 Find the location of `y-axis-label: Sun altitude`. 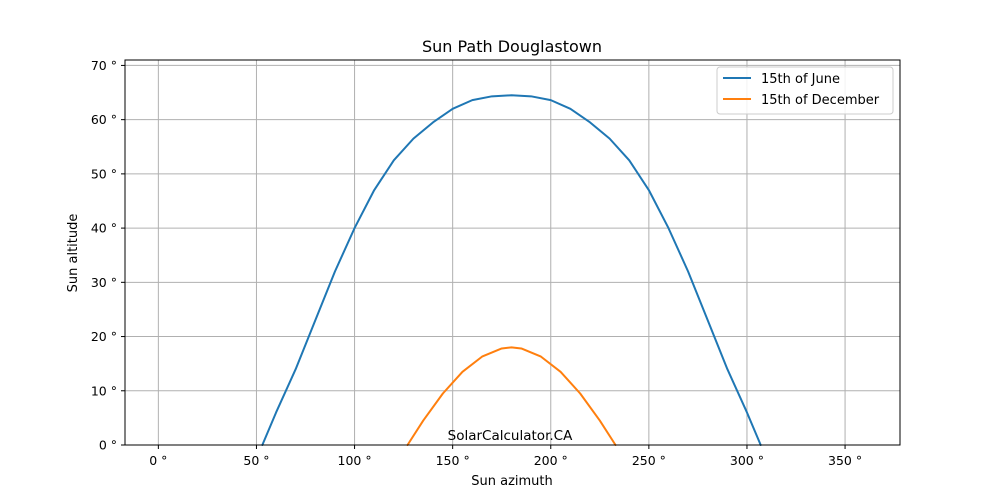

y-axis-label: Sun altitude is located at coordinates (73, 253).